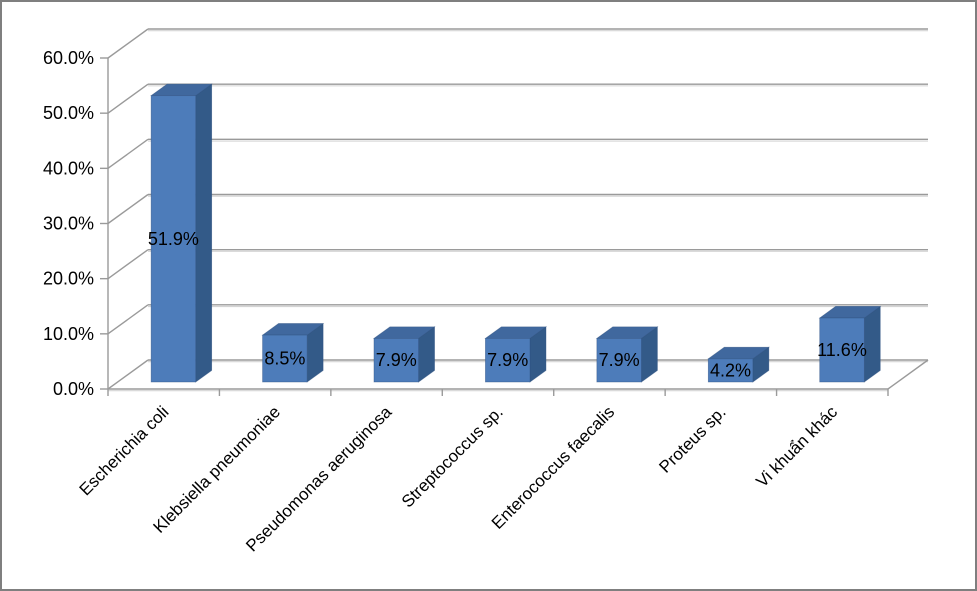 Image resolution: width=977 pixels, height=591 pixels. What do you see at coordinates (217, 469) in the screenshot?
I see `x-axis-category-label: Klebsiella pneumoniae` at bounding box center [217, 469].